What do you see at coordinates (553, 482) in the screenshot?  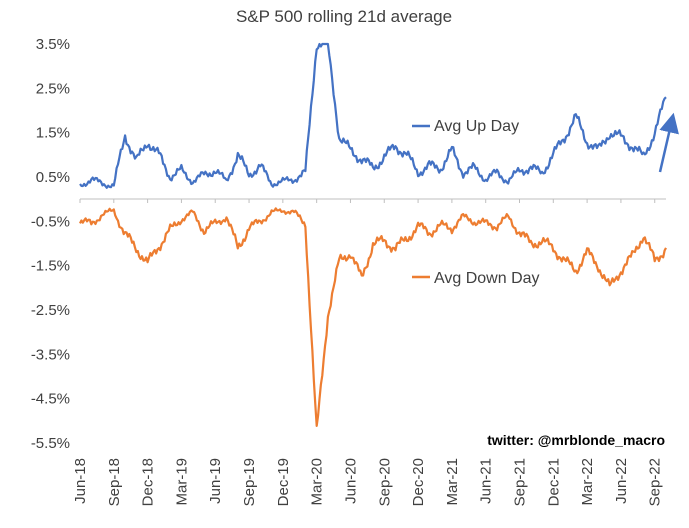 I see `x-tick-label: Dec-21` at bounding box center [553, 482].